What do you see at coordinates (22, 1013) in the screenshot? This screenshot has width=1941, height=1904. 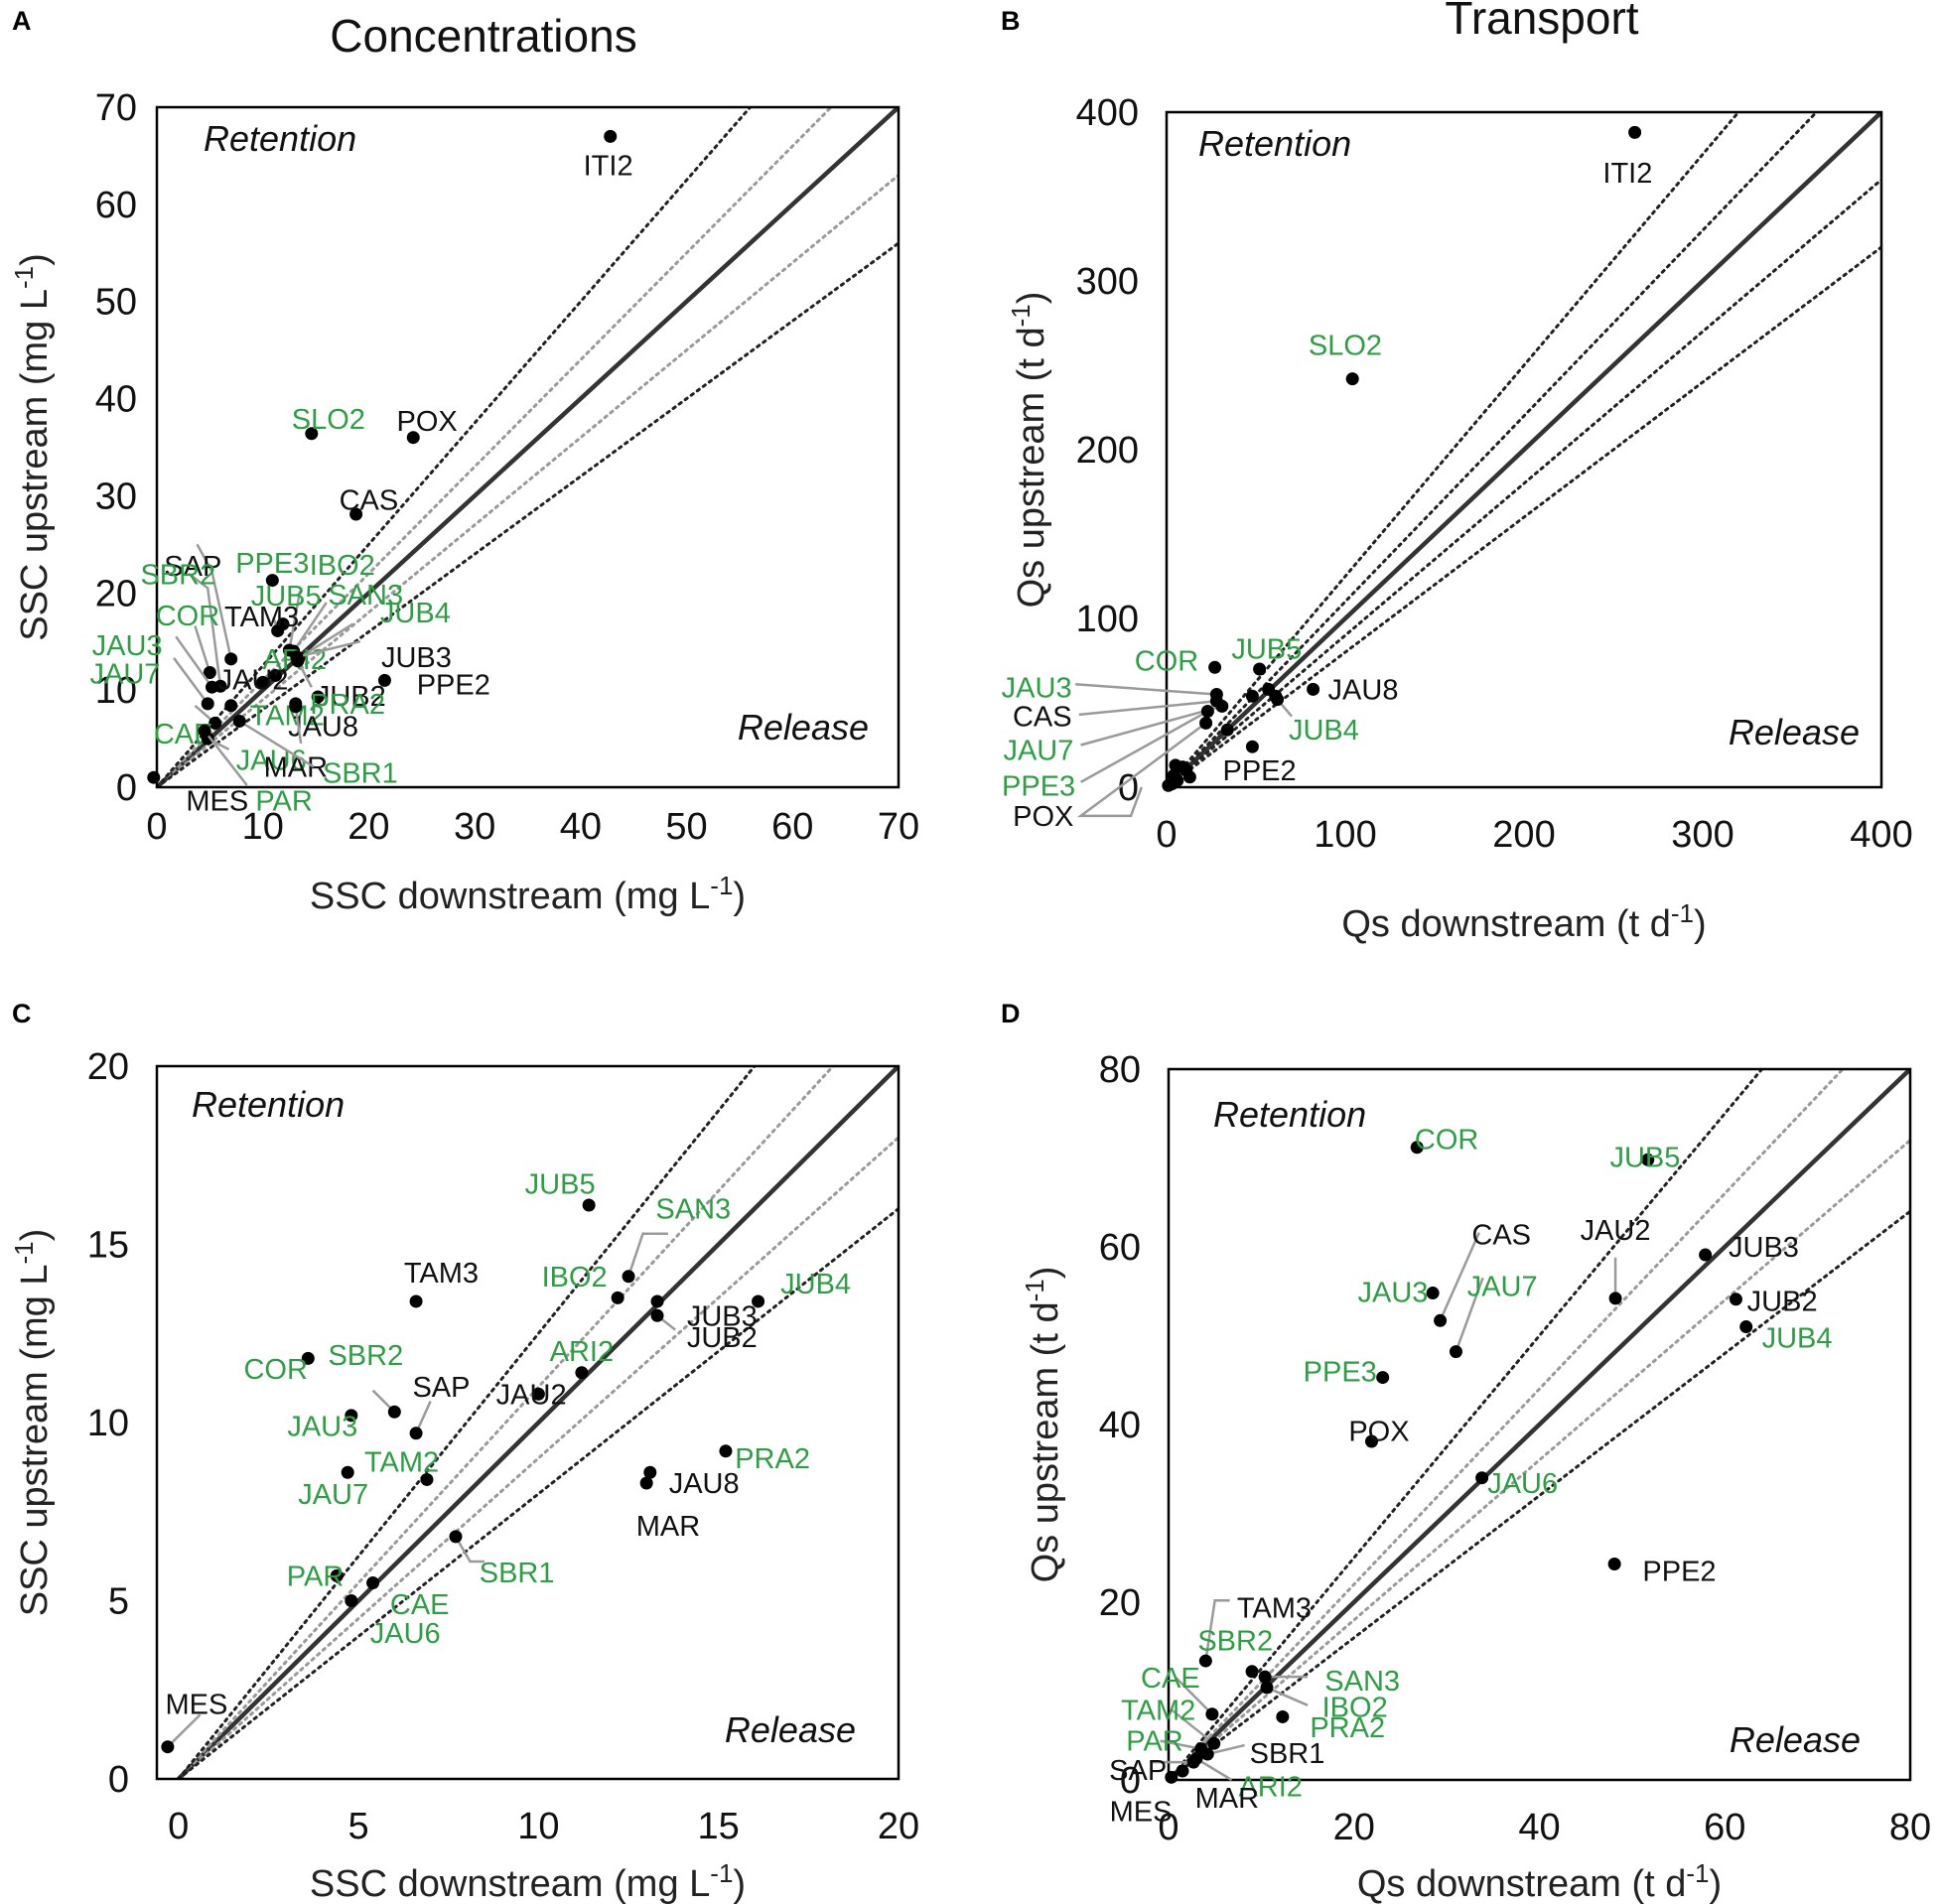 I see `panel-letter: C` at bounding box center [22, 1013].